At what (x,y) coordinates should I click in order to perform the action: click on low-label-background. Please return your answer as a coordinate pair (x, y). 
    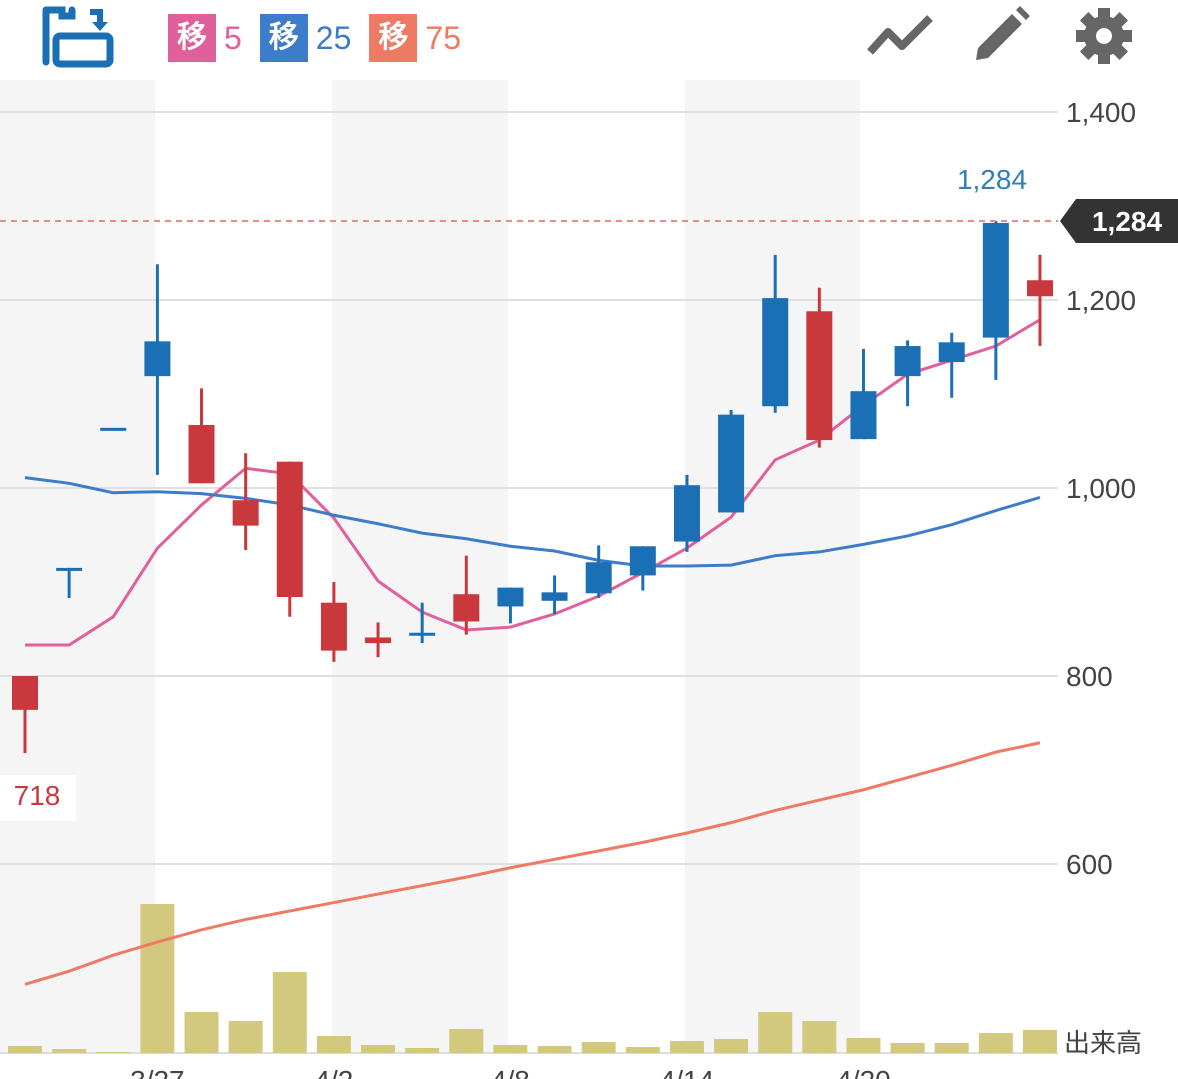
    Looking at the image, I should click on (38, 798).